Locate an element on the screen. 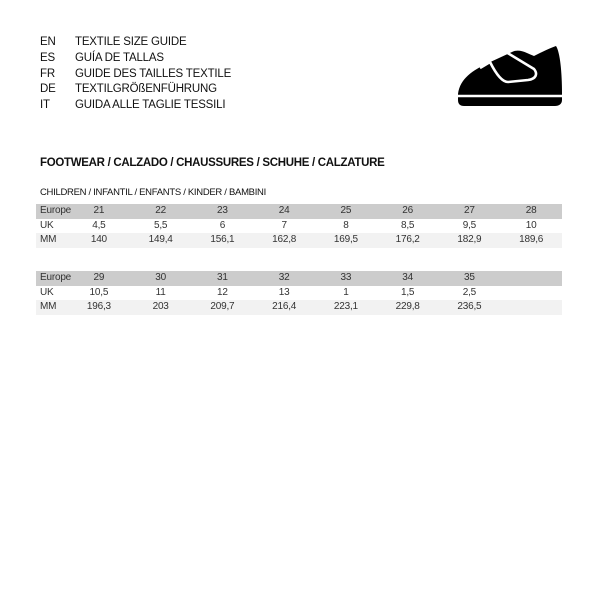 This screenshot has height=600, width=600. table-cell: 216,4 is located at coordinates (284, 307).